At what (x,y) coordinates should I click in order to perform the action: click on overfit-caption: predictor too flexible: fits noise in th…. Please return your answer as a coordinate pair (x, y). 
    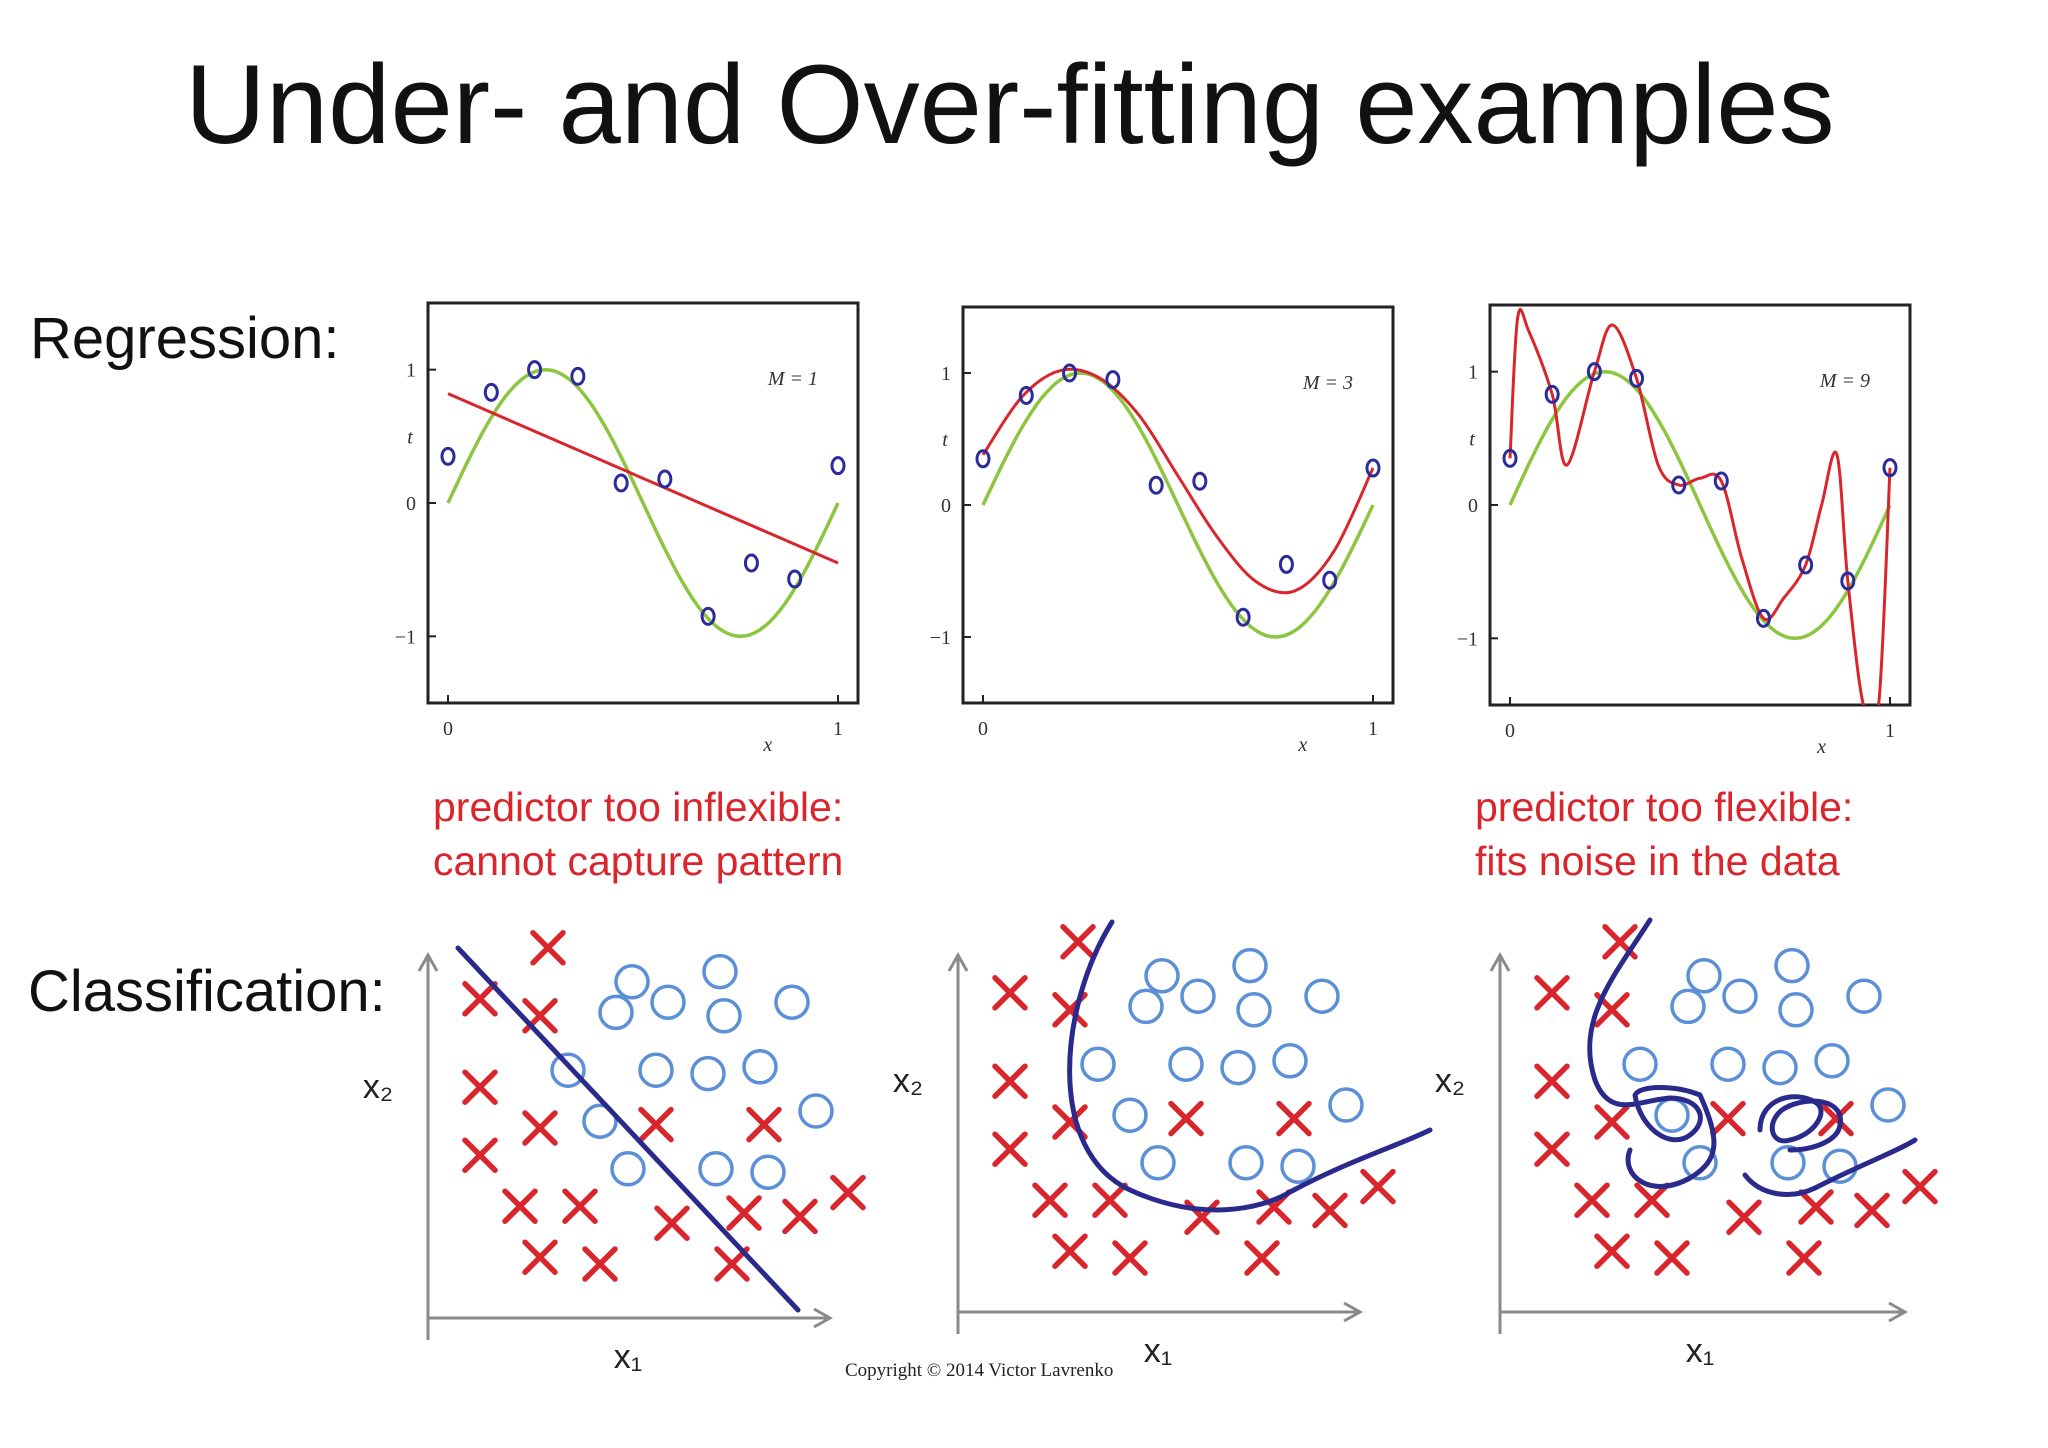
    Looking at the image, I should click on (1664, 834).